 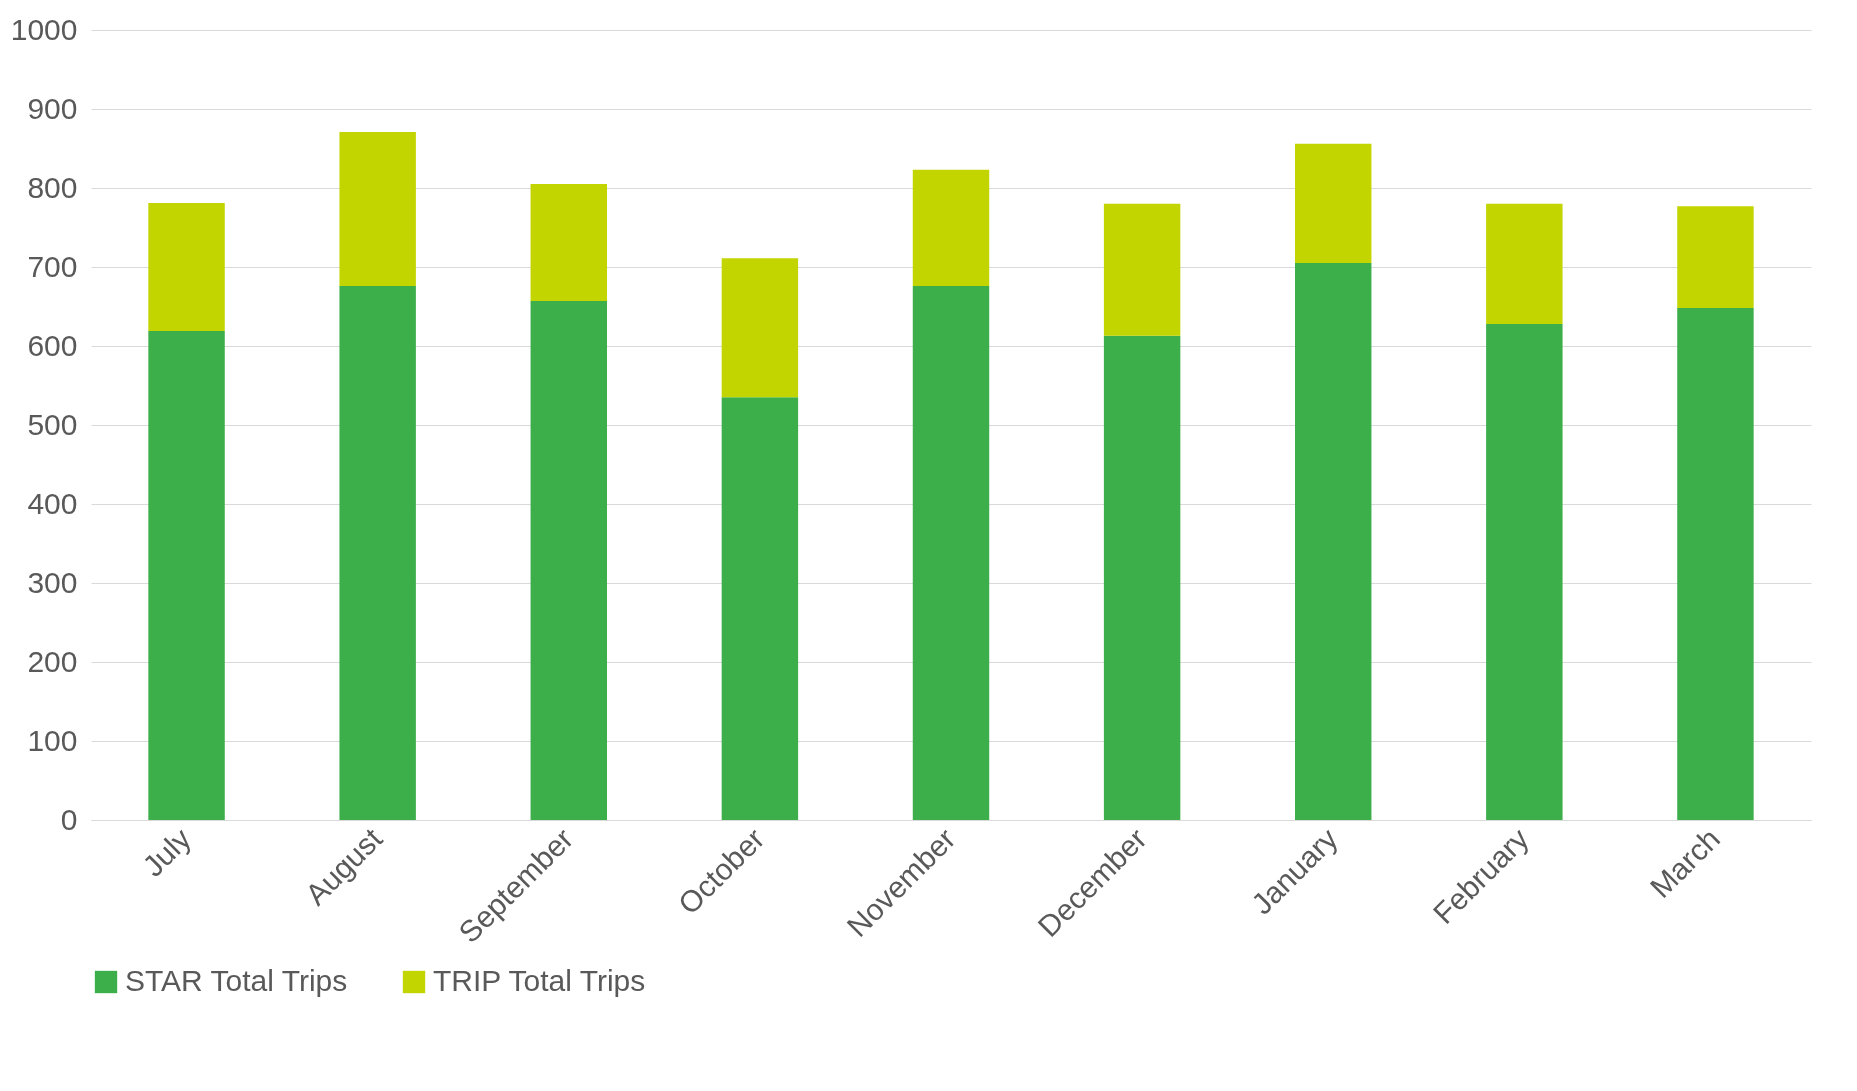 What do you see at coordinates (52, 661) in the screenshot?
I see `y-tick-label: 200` at bounding box center [52, 661].